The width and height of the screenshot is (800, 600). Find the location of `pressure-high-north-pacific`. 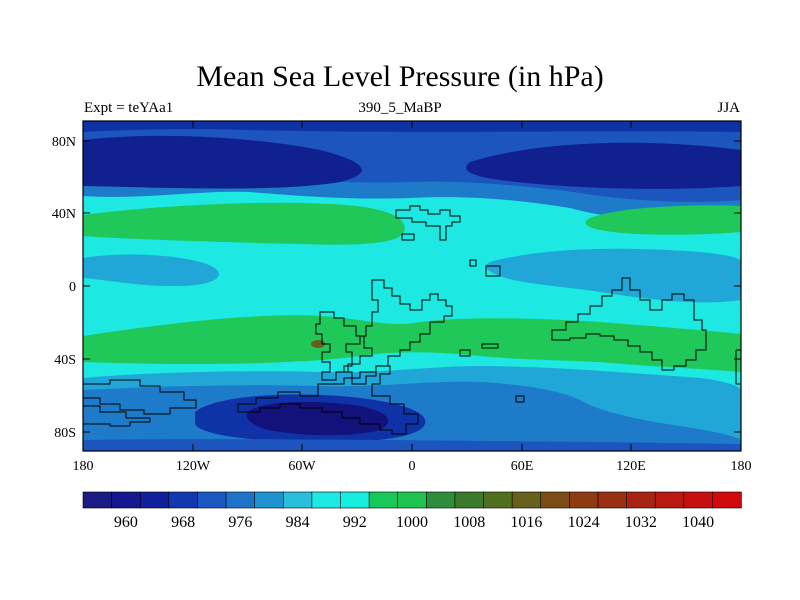

pressure-high-north-pacific is located at coordinates (663, 220).